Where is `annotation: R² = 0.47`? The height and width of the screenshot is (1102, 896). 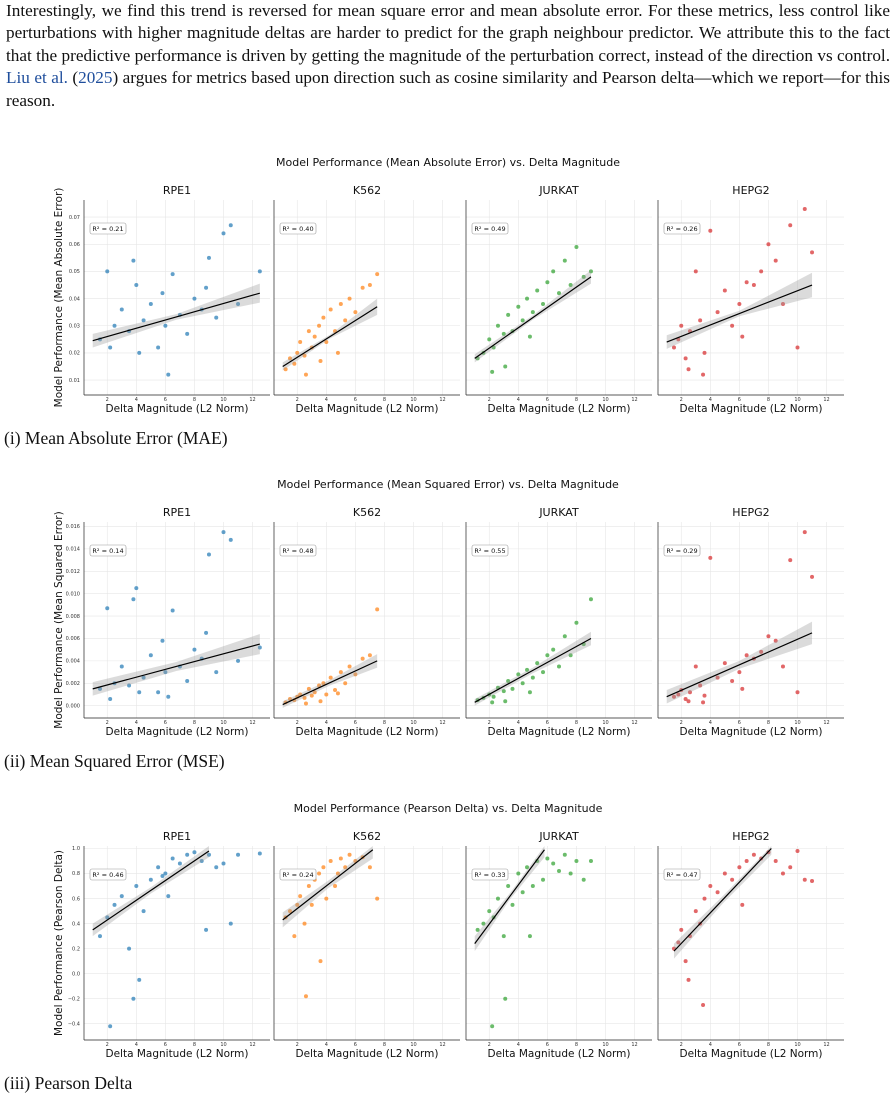 annotation: R² = 0.47 is located at coordinates (681, 875).